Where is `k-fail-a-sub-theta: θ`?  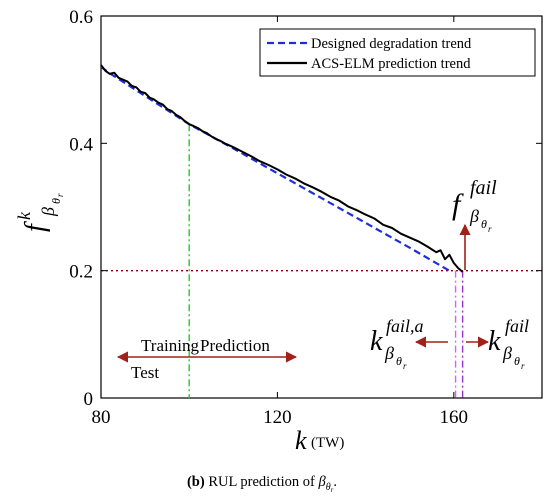 k-fail-a-sub-theta: θ is located at coordinates (399, 361).